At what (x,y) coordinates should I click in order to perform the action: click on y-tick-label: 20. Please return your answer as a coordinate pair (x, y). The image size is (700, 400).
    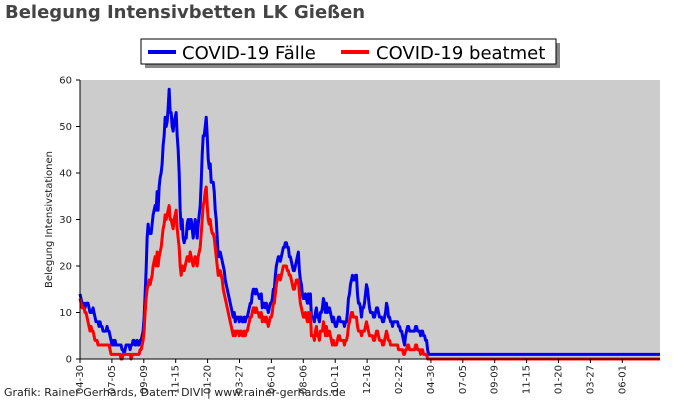
    Looking at the image, I should click on (65, 267).